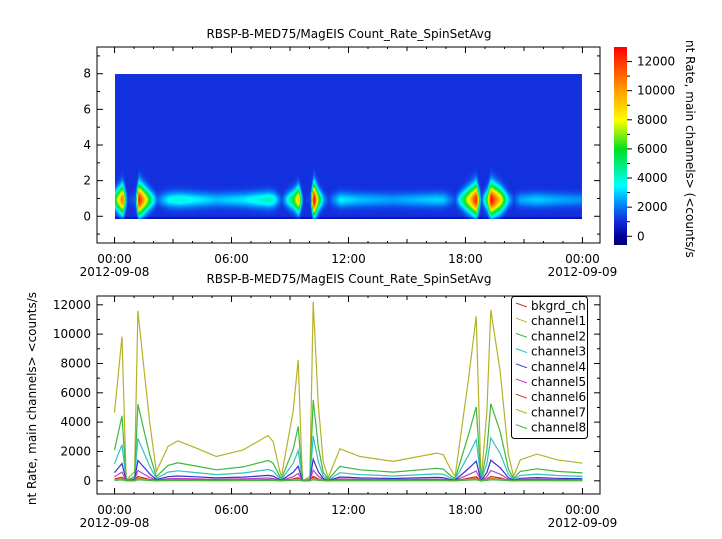 The height and width of the screenshot is (539, 722). I want to click on y-tick-label: 4000, so click(75, 422).